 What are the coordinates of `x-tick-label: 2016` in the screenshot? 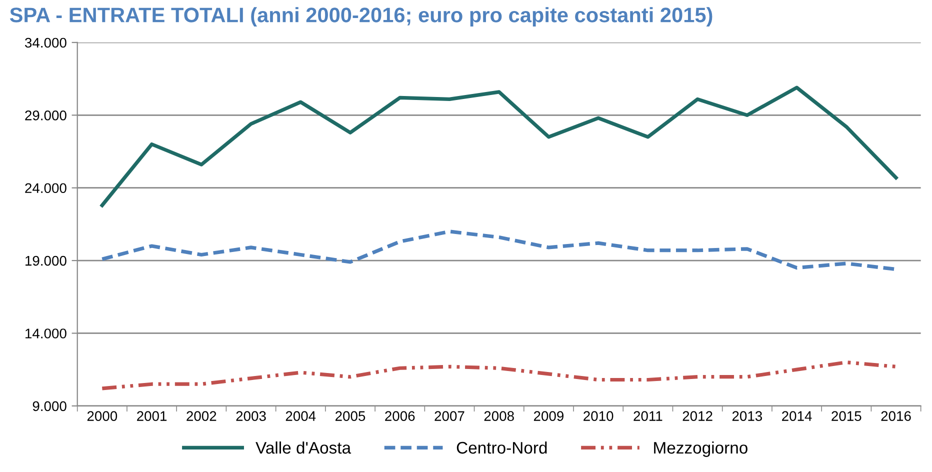 It's located at (896, 416).